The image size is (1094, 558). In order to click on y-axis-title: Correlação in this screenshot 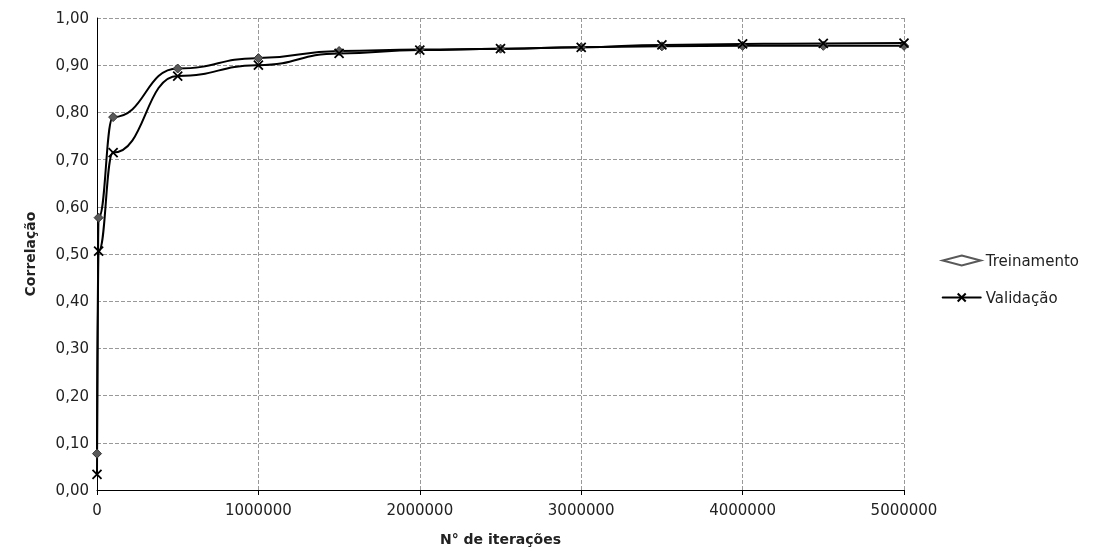, I will do `click(30, 254)`.